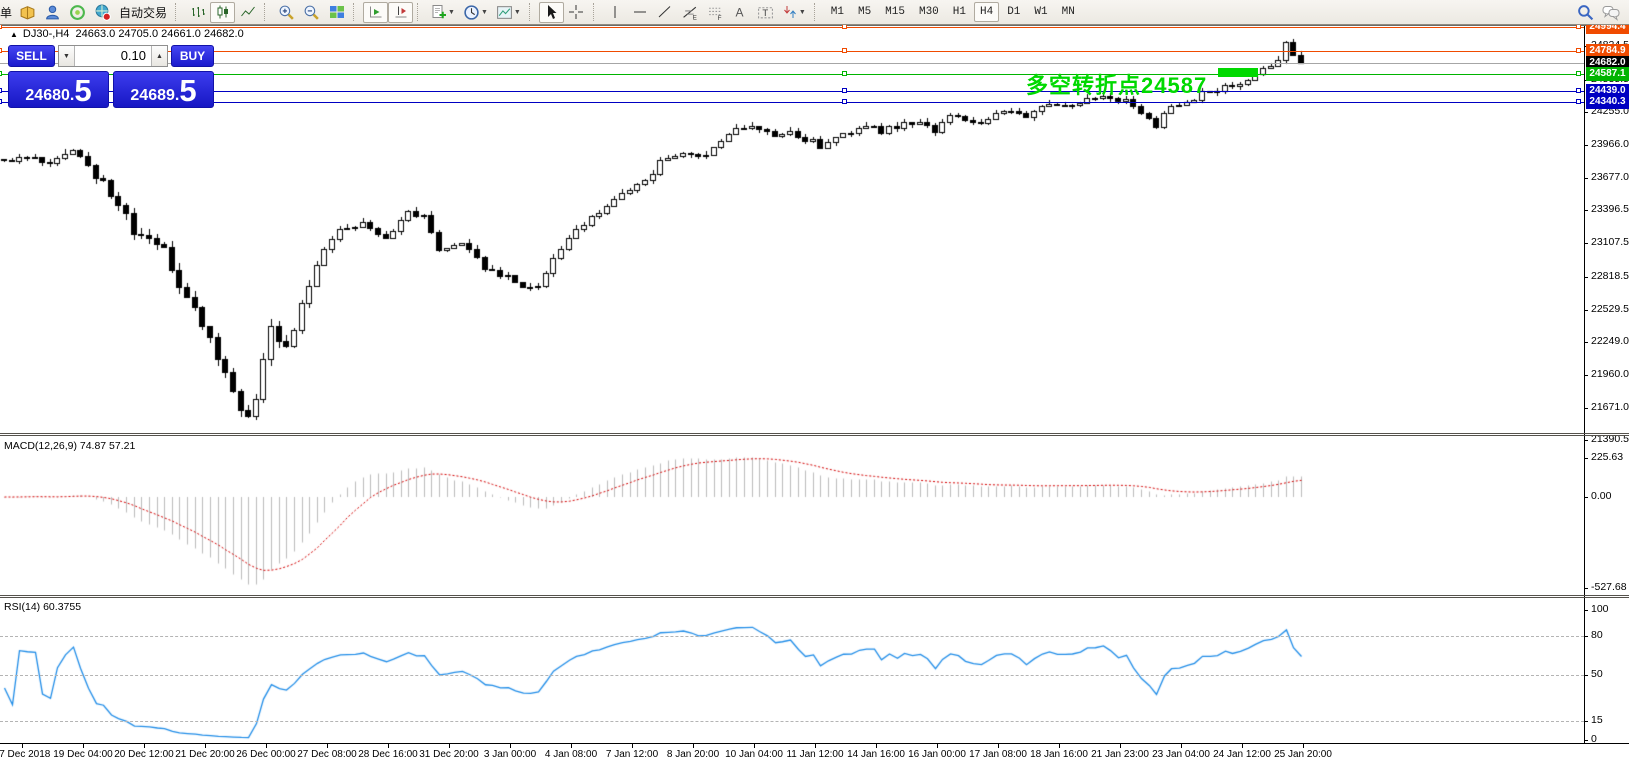 The height and width of the screenshot is (770, 1629). What do you see at coordinates (1303, 754) in the screenshot?
I see `time-tick-label: 25 Jan 20:00` at bounding box center [1303, 754].